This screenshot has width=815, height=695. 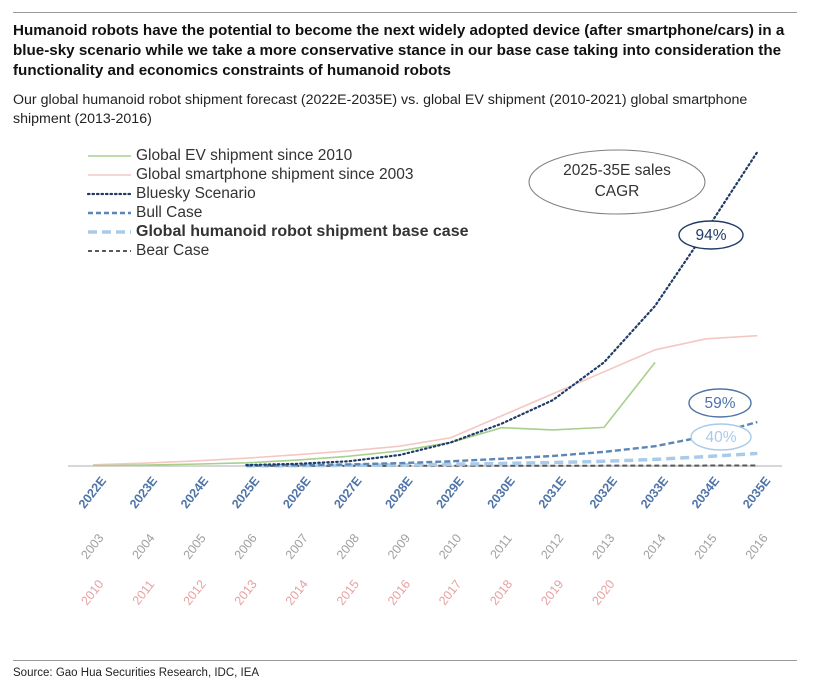 I want to click on x-tick-label-smartphone: 2012, so click(x=552, y=546).